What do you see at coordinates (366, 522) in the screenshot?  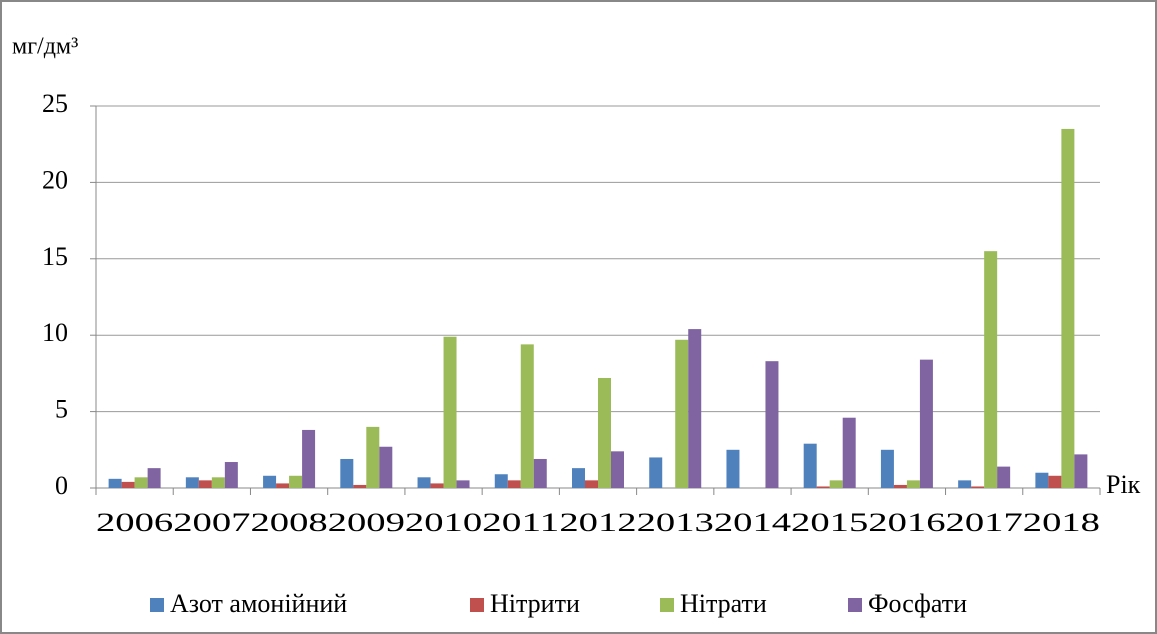 I see `x-tick-label: 2009` at bounding box center [366, 522].